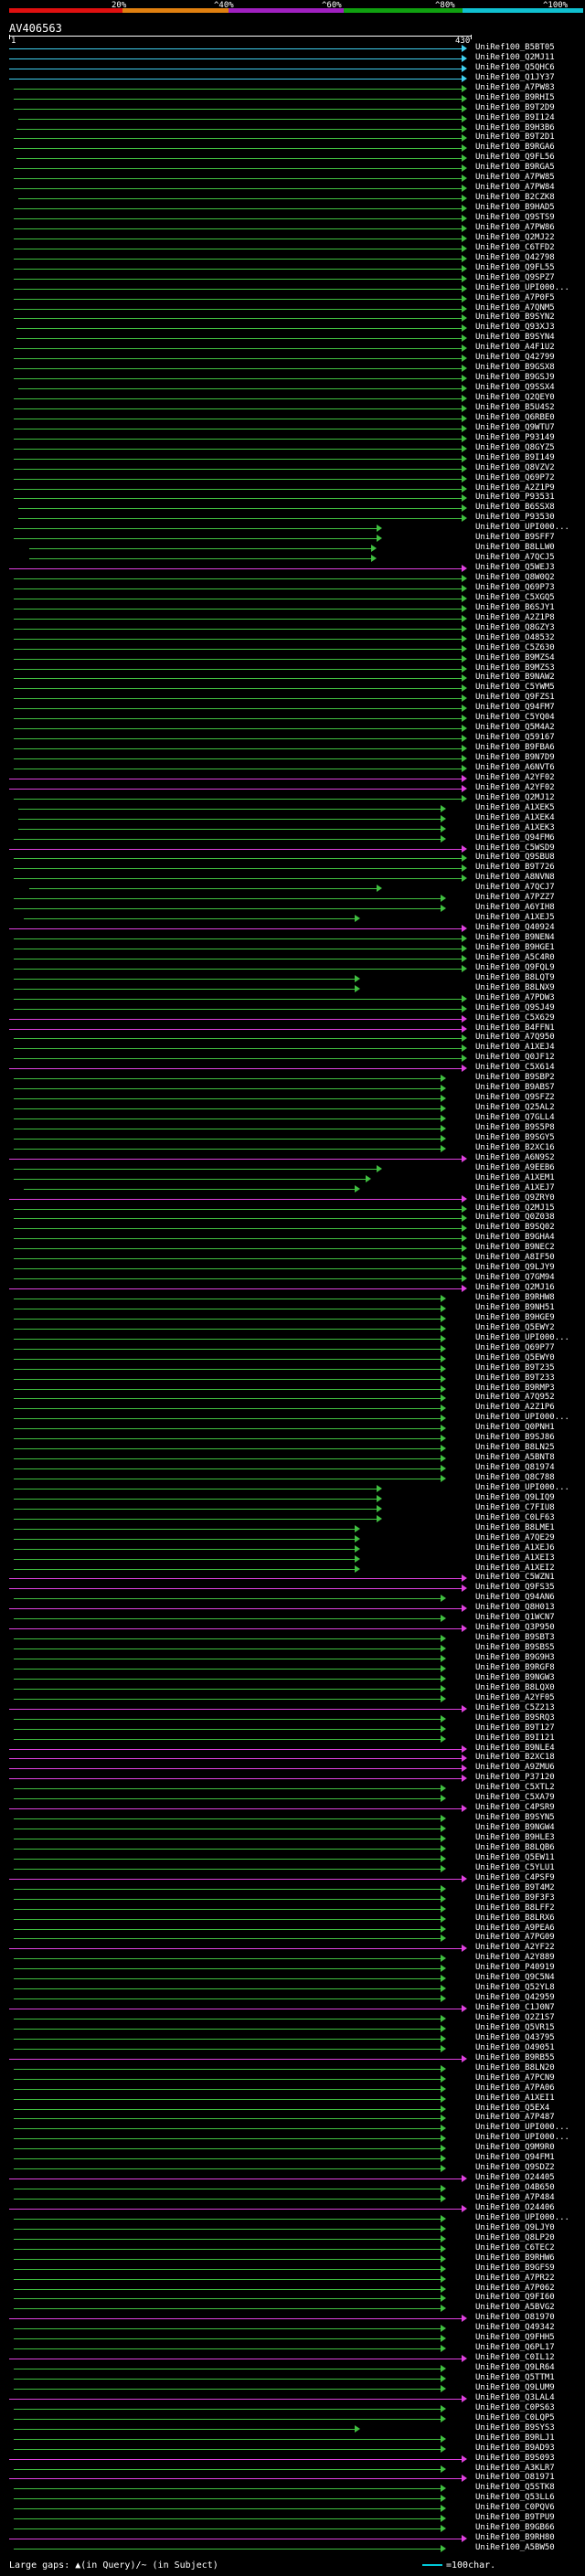  Describe the element at coordinates (293, 2208) in the screenshot. I see `hit-row: UniRef100_O24406` at that location.